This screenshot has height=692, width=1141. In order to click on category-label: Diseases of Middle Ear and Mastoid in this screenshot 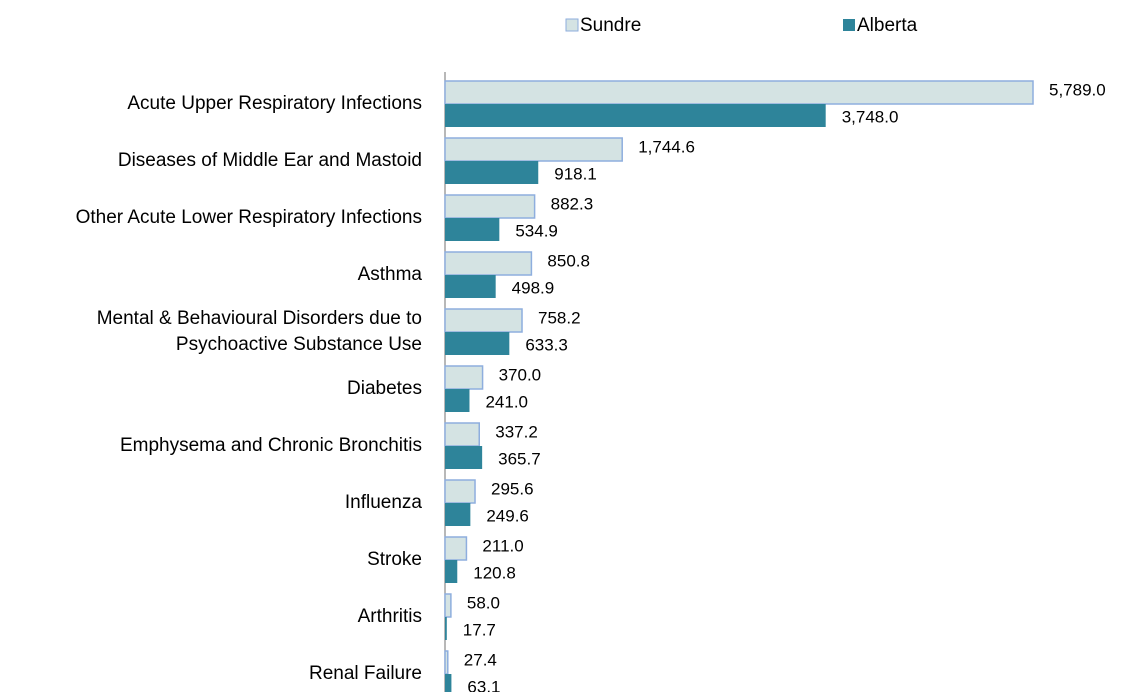, I will do `click(269, 160)`.